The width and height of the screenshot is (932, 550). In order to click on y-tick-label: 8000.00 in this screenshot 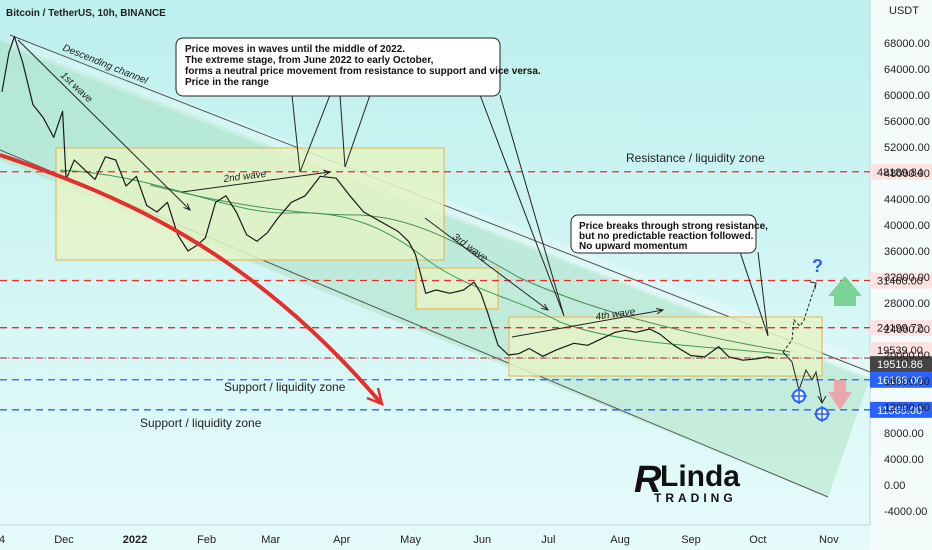, I will do `click(904, 434)`.